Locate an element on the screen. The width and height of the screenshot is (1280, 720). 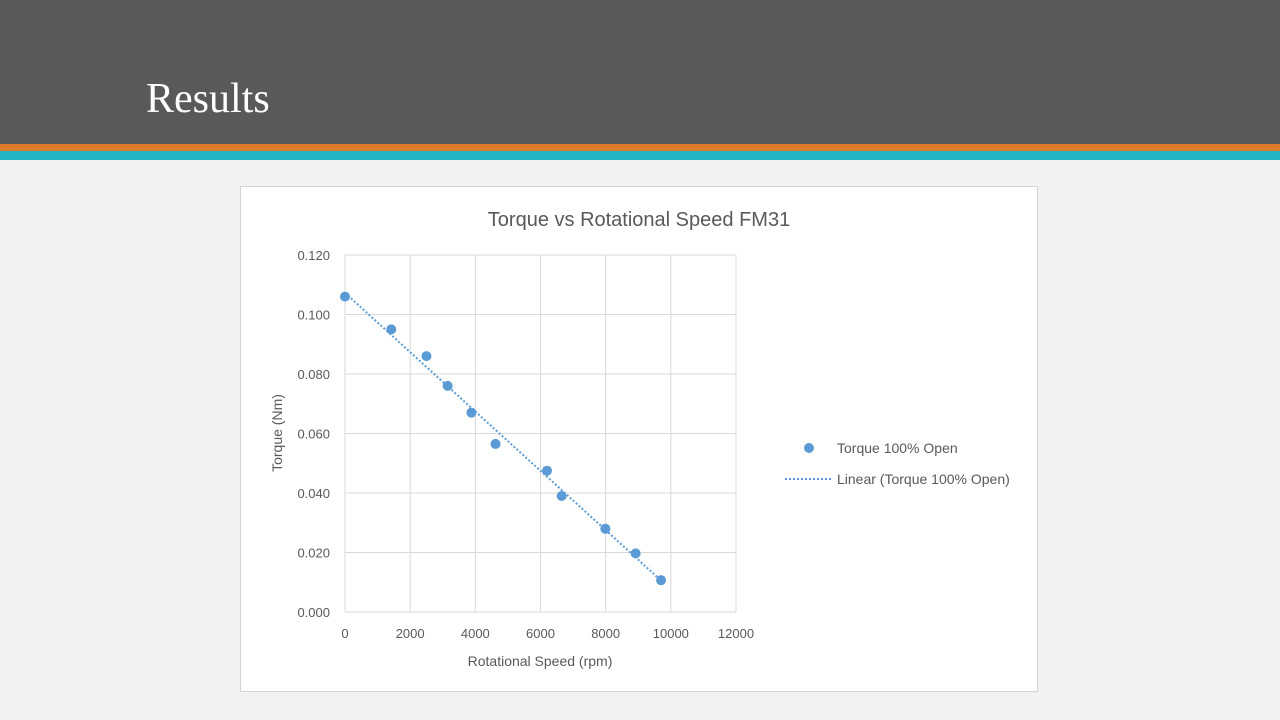
accent-stripe-orange is located at coordinates (640, 147).